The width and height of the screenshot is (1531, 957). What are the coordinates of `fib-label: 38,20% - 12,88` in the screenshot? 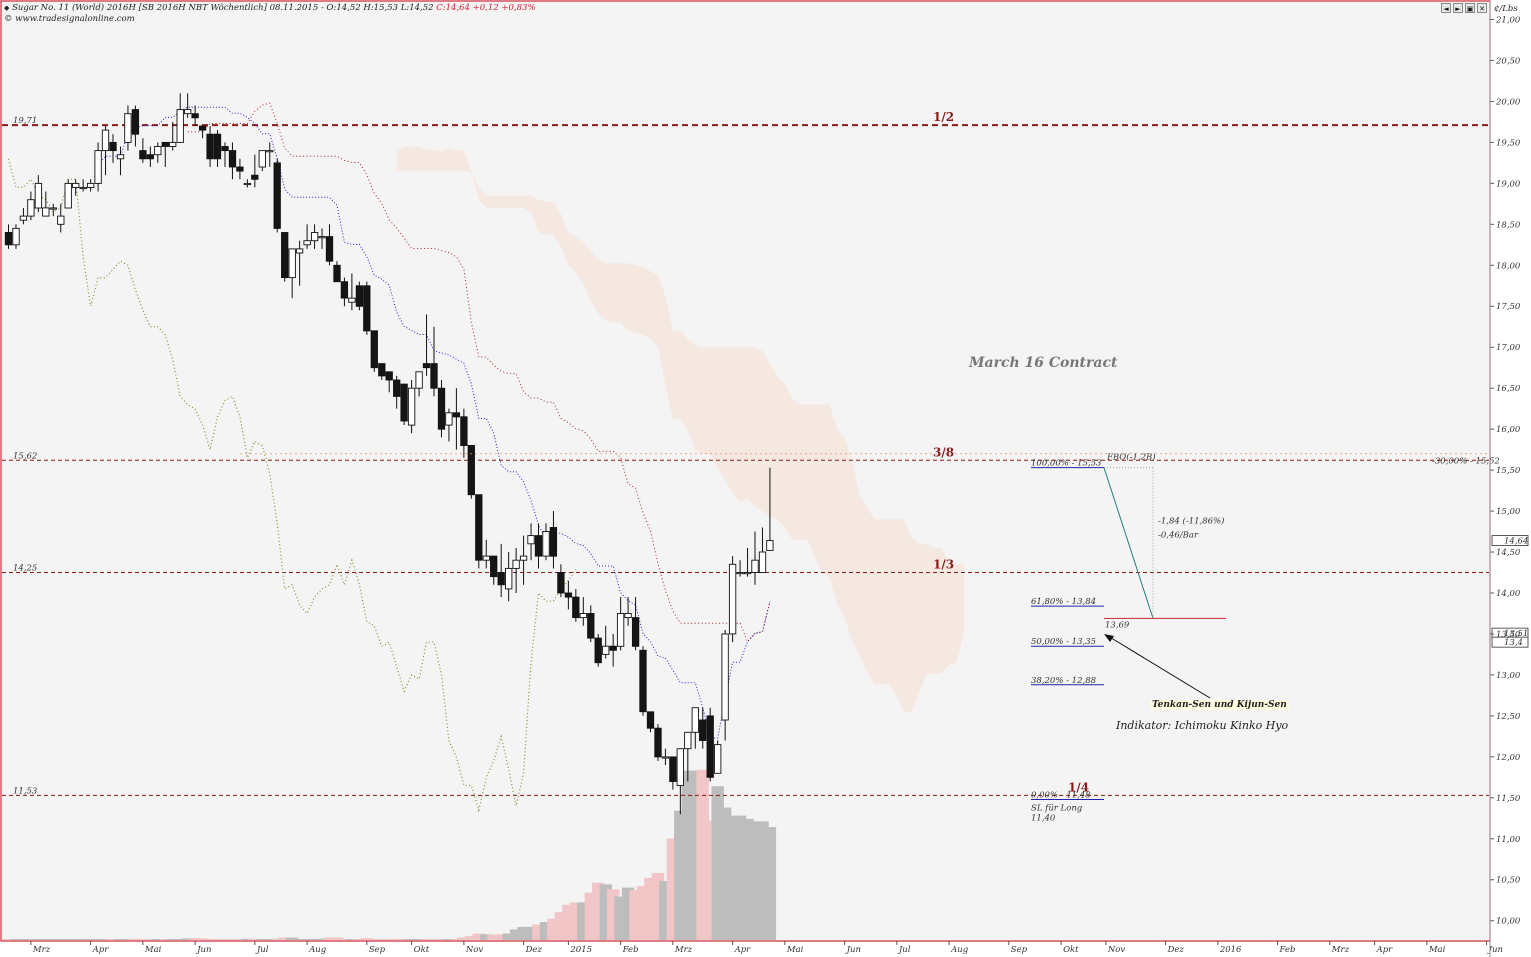 It's located at (1064, 681).